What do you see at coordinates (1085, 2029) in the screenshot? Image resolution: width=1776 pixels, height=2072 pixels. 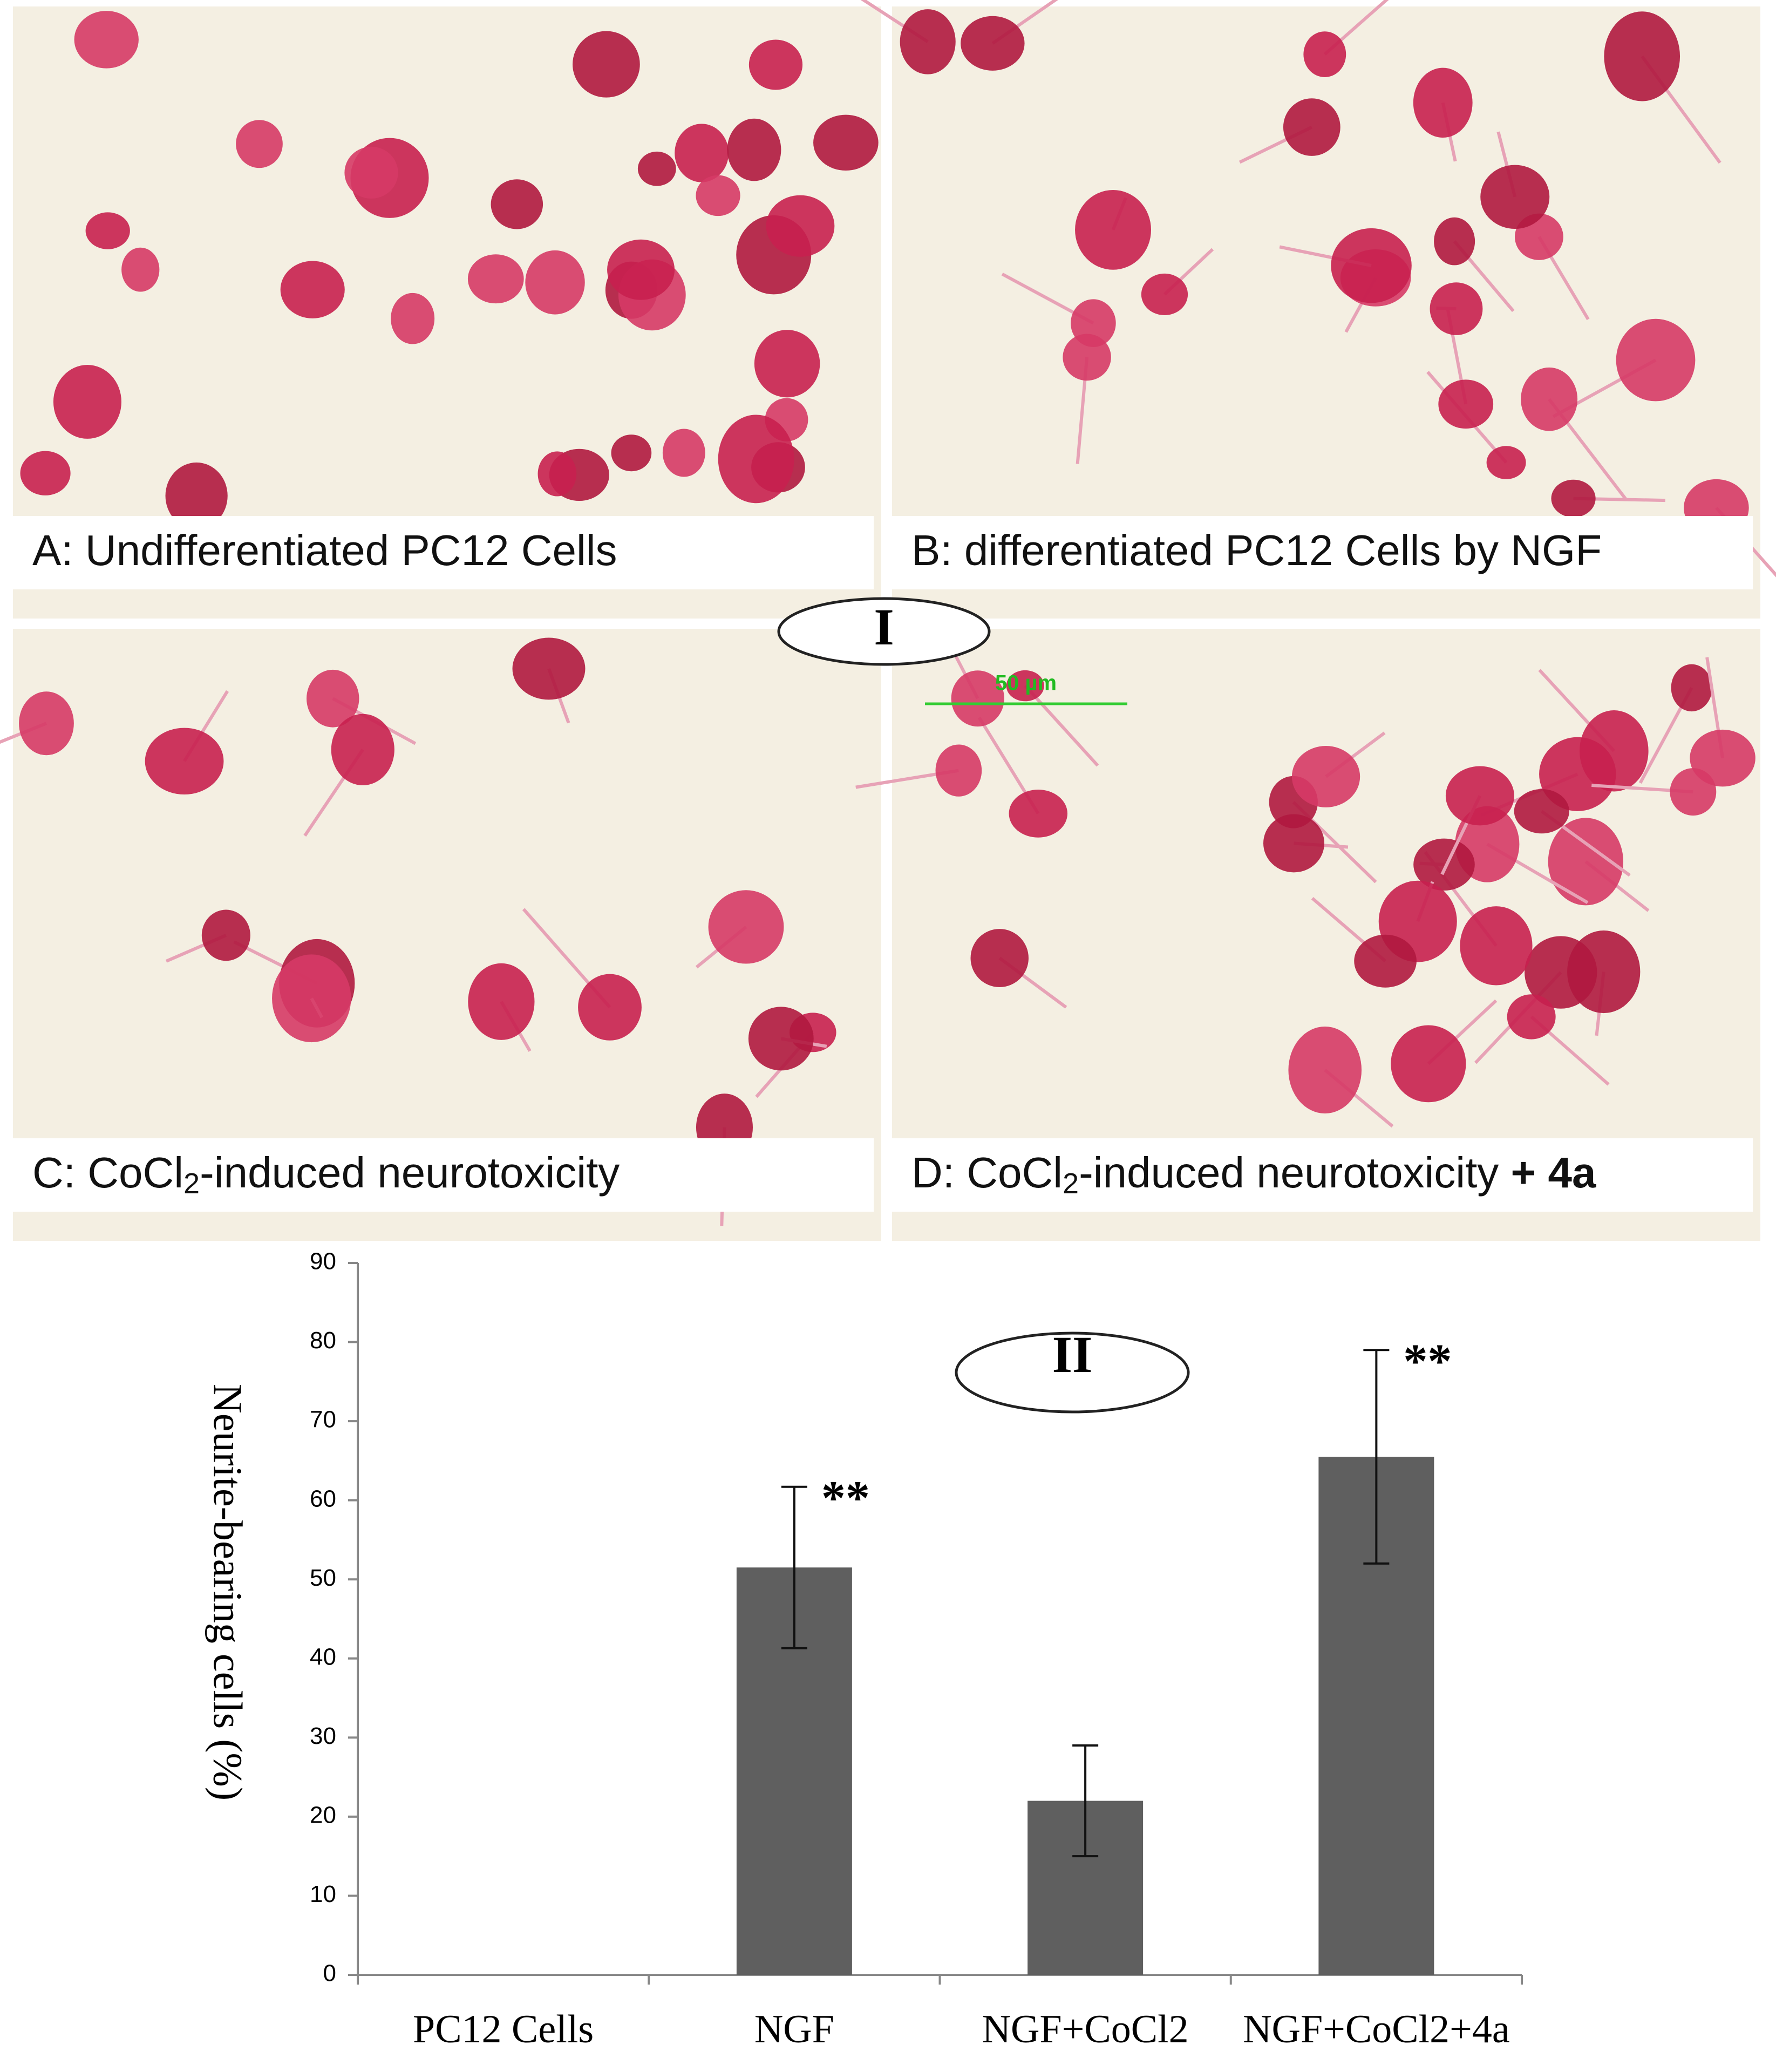 I see `x-tick-label: NGF+CoCl2` at bounding box center [1085, 2029].